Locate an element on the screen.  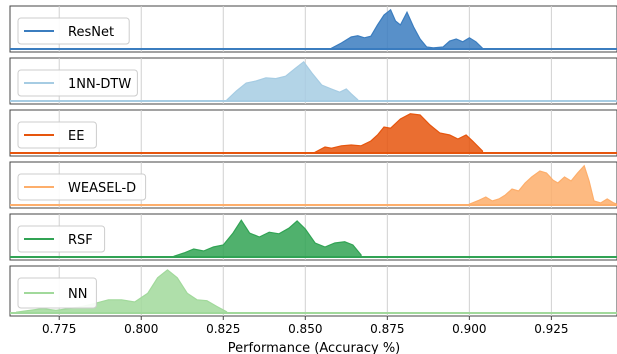
density-area-1nn-dtw is located at coordinates (292, 81).